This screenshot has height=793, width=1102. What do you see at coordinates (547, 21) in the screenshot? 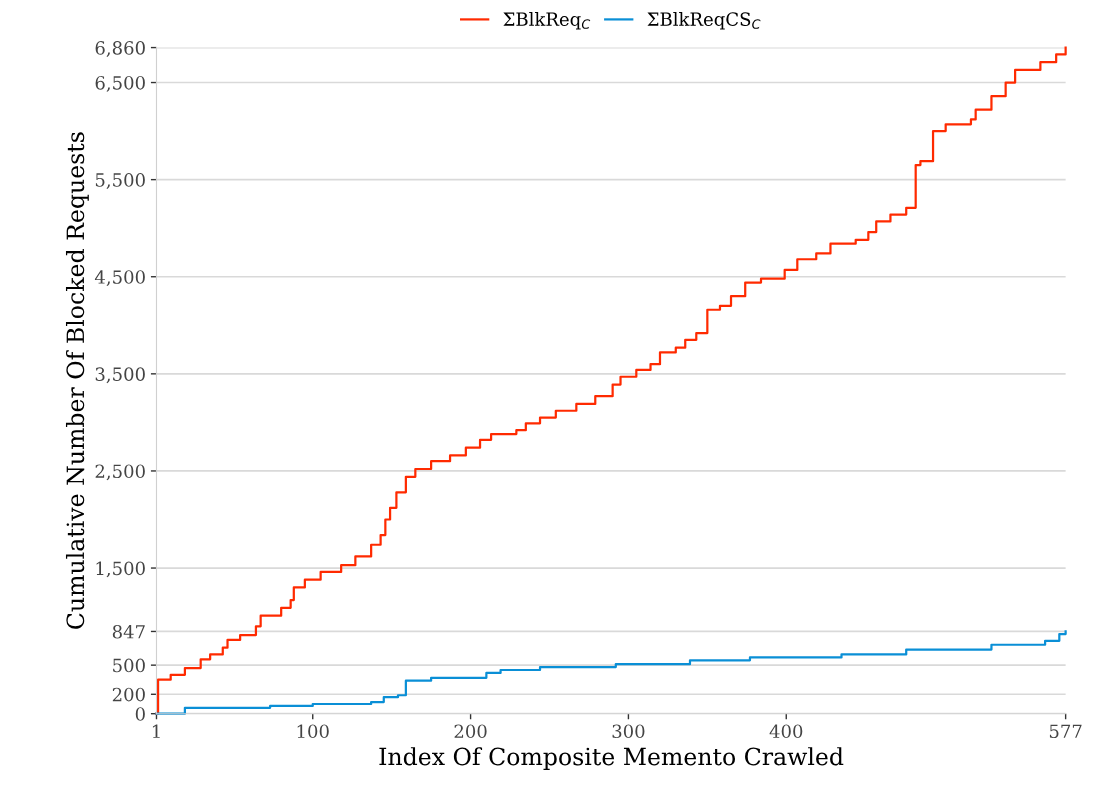
I see `legend-label: ΣBlkReq$_{C}$` at bounding box center [547, 21].